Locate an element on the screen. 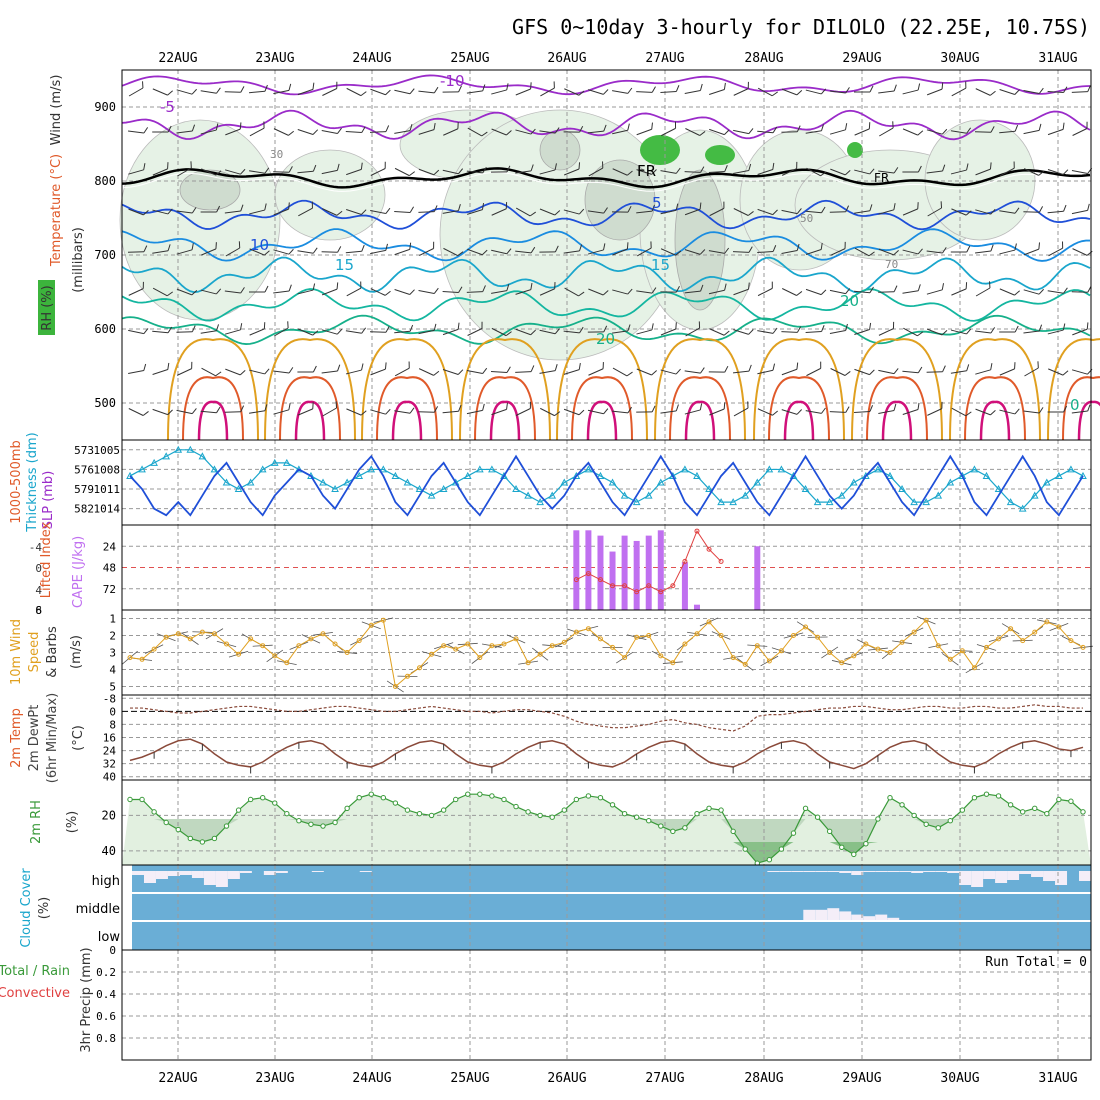  cloud-level-middle: middle is located at coordinates (98, 909).